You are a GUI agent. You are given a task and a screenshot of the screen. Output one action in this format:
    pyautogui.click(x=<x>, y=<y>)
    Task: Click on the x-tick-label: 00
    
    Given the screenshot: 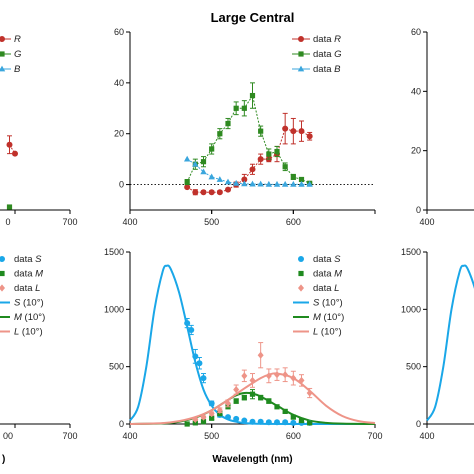 What is the action you would take?
    pyautogui.click(x=8, y=436)
    